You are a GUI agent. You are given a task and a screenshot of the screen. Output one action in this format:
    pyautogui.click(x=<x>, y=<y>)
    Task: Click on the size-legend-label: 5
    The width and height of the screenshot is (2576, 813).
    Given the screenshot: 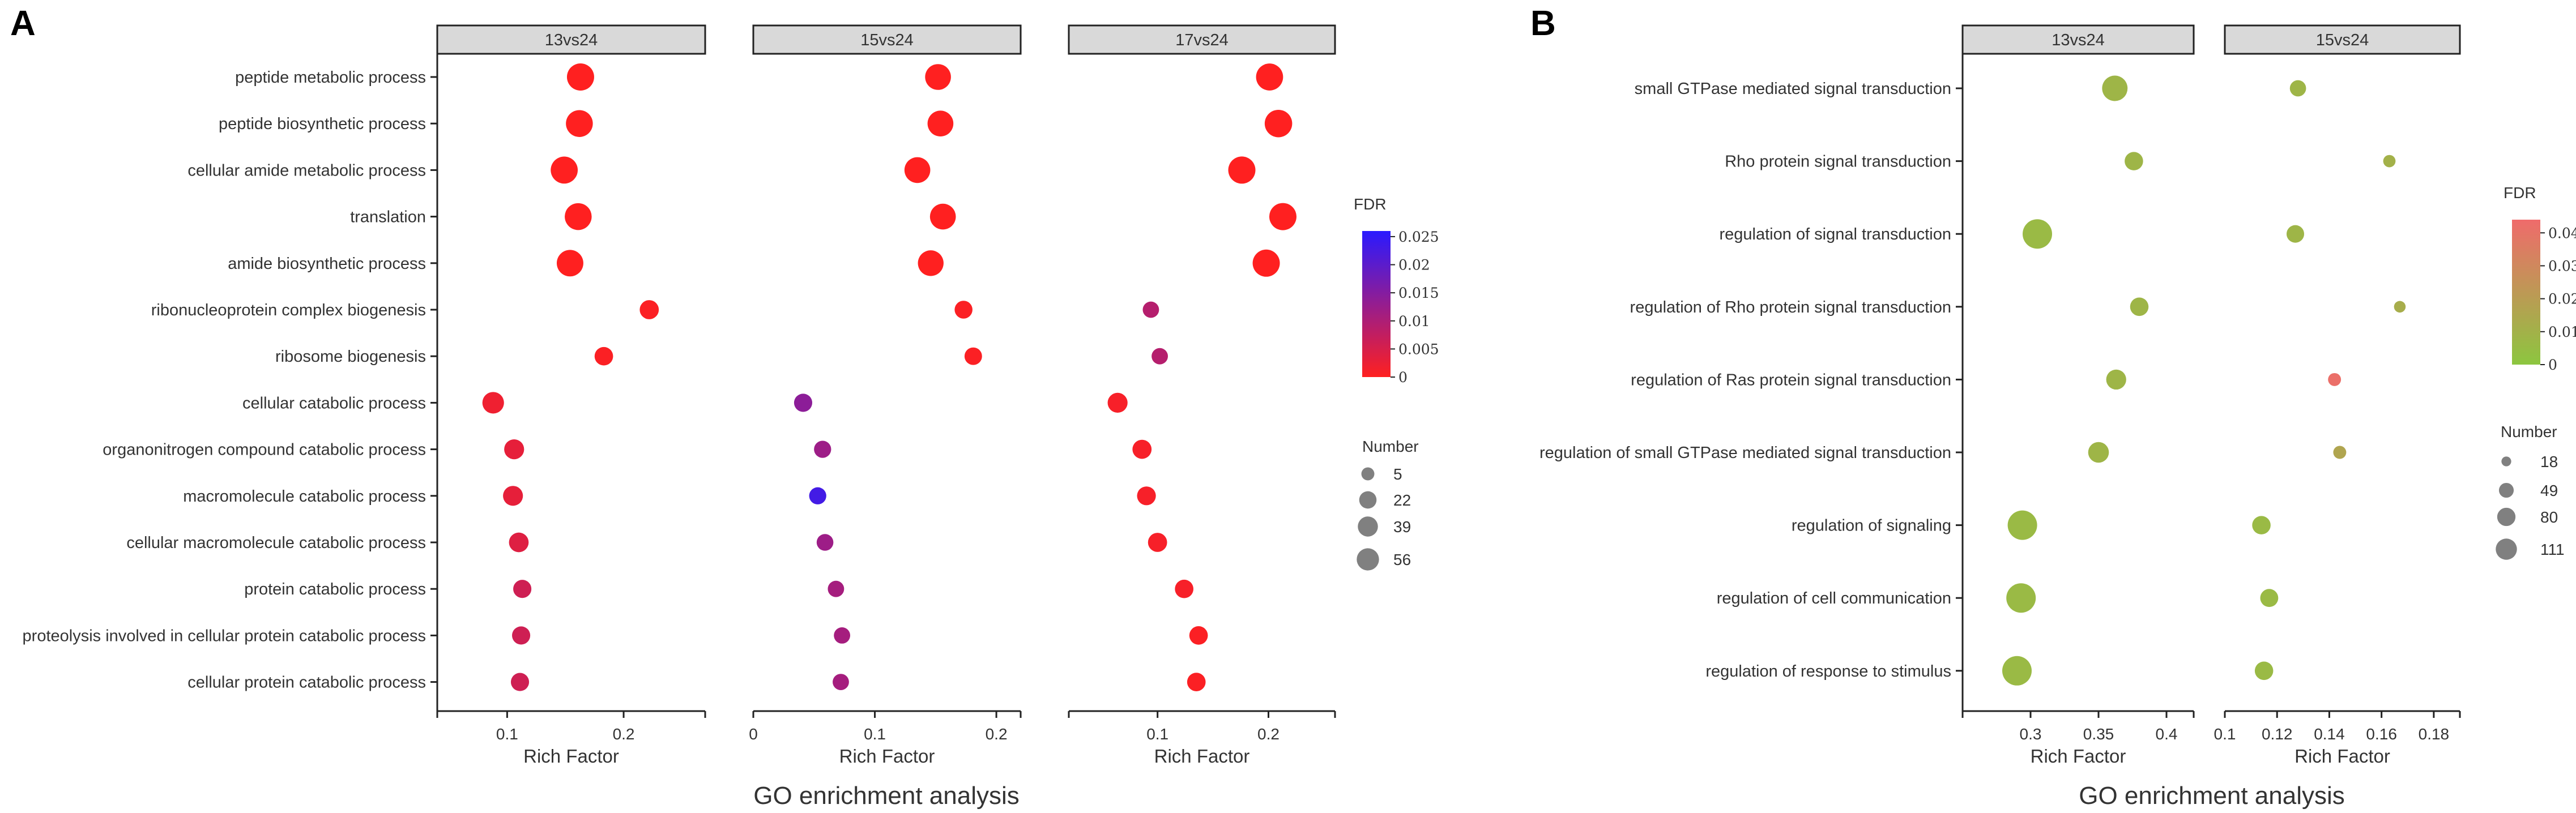 What is the action you would take?
    pyautogui.click(x=1397, y=474)
    